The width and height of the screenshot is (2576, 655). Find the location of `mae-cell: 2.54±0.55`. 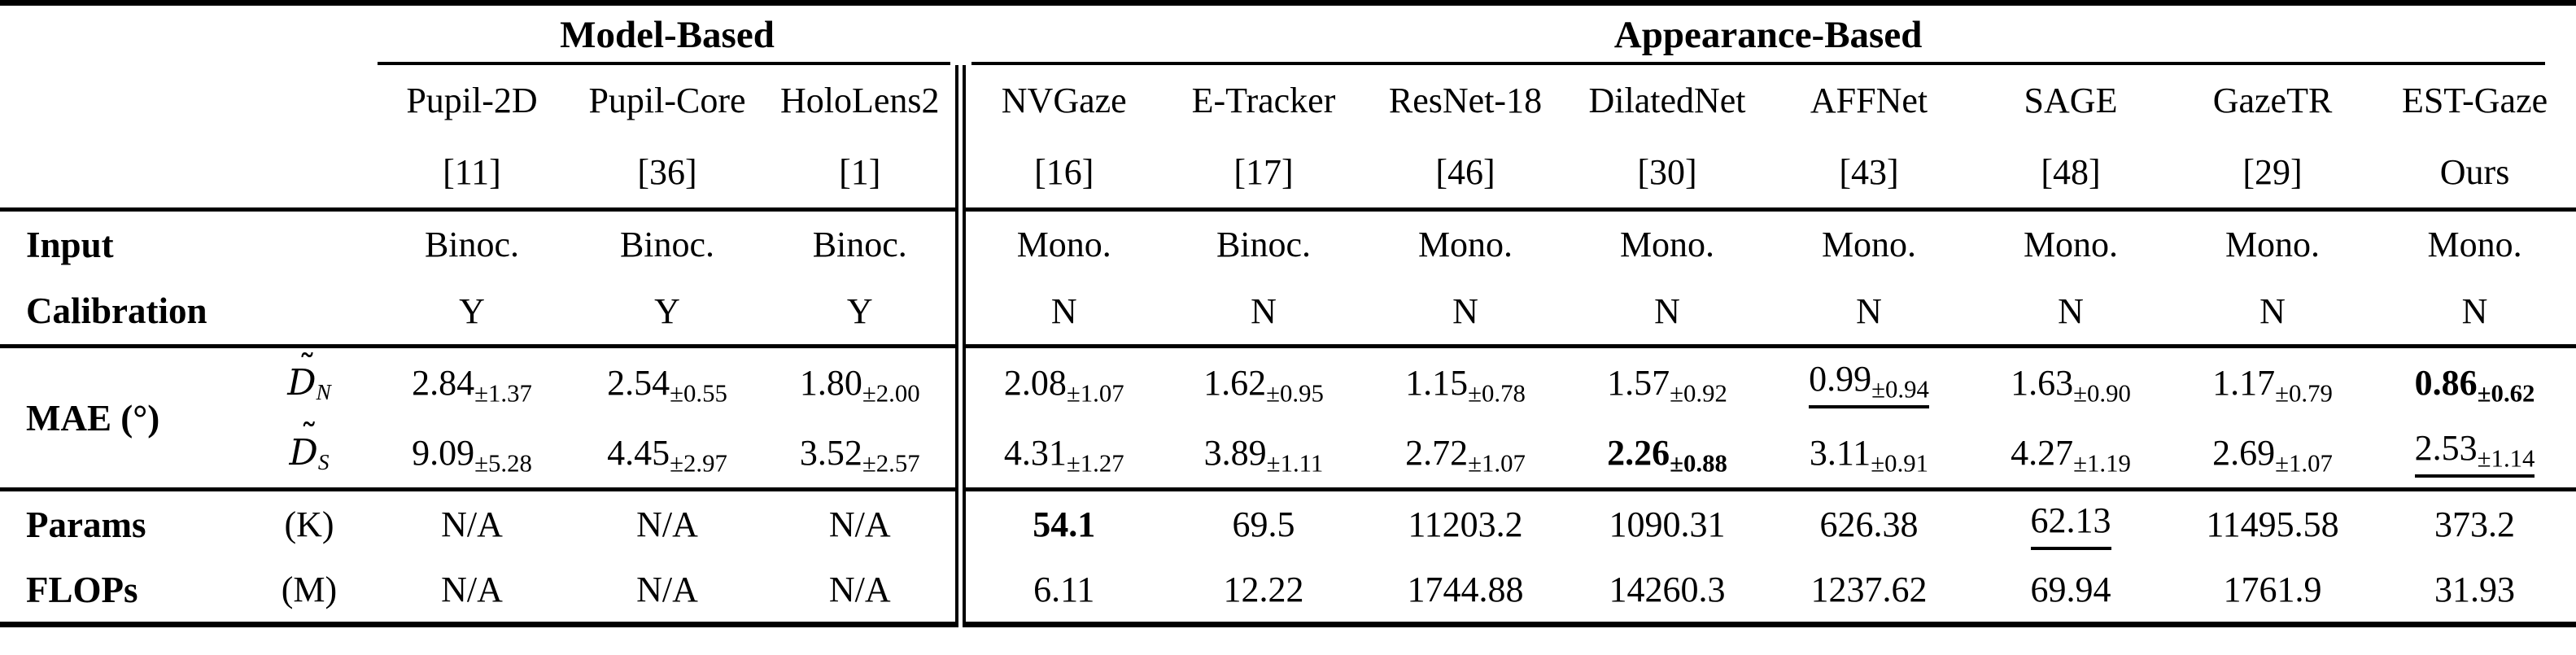

mae-cell: 2.54±0.55 is located at coordinates (667, 385).